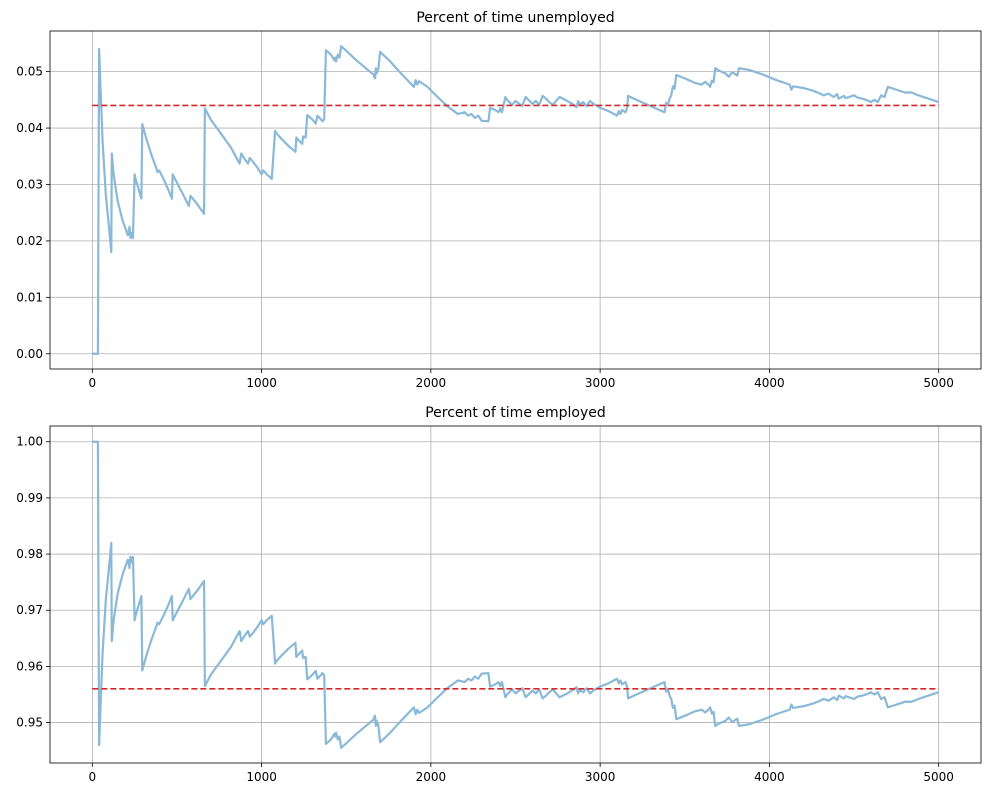  I want to click on unemployed-ytick-label-3: 0.03, so click(29, 184).